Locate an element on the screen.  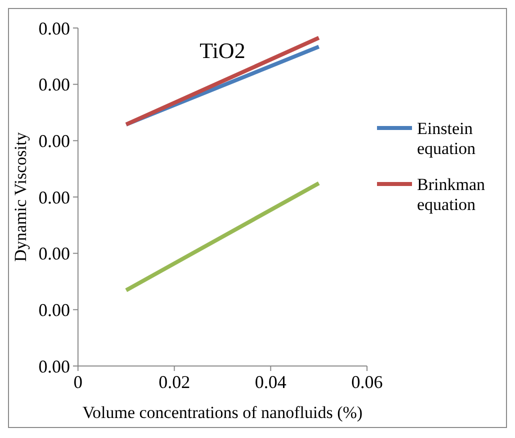
x-axis-title: Volume concentrations of nanofluids (%) is located at coordinates (222, 412).